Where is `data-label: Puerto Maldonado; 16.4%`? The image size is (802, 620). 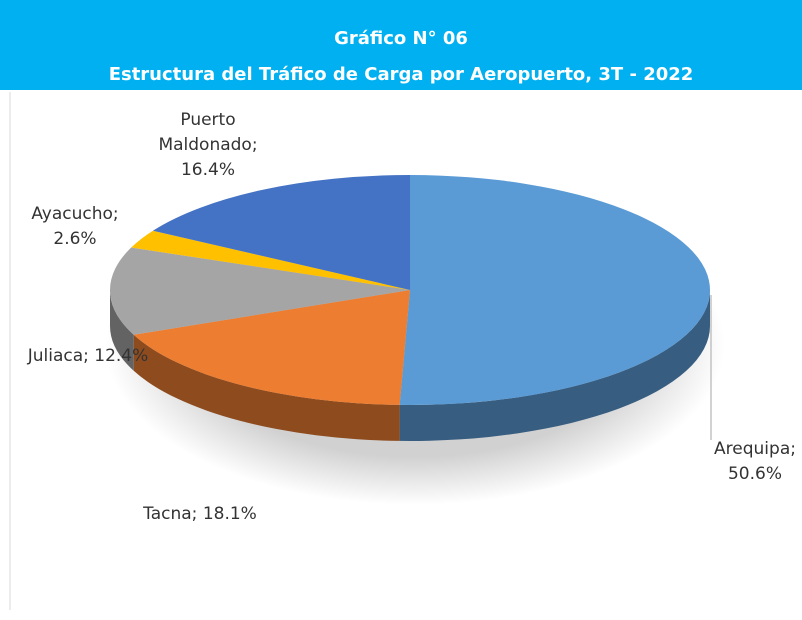 data-label: Puerto Maldonado; 16.4% is located at coordinates (208, 145).